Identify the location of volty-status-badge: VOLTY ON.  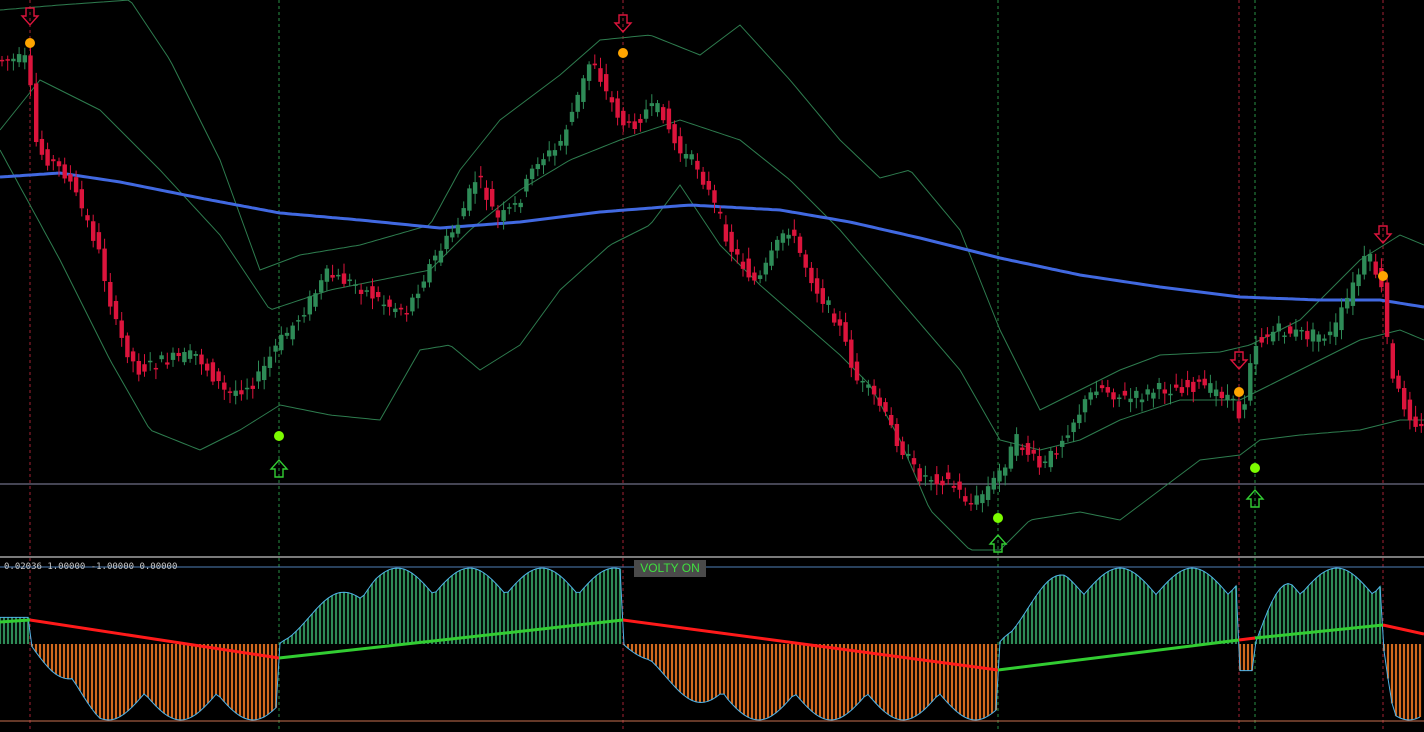
(670, 568).